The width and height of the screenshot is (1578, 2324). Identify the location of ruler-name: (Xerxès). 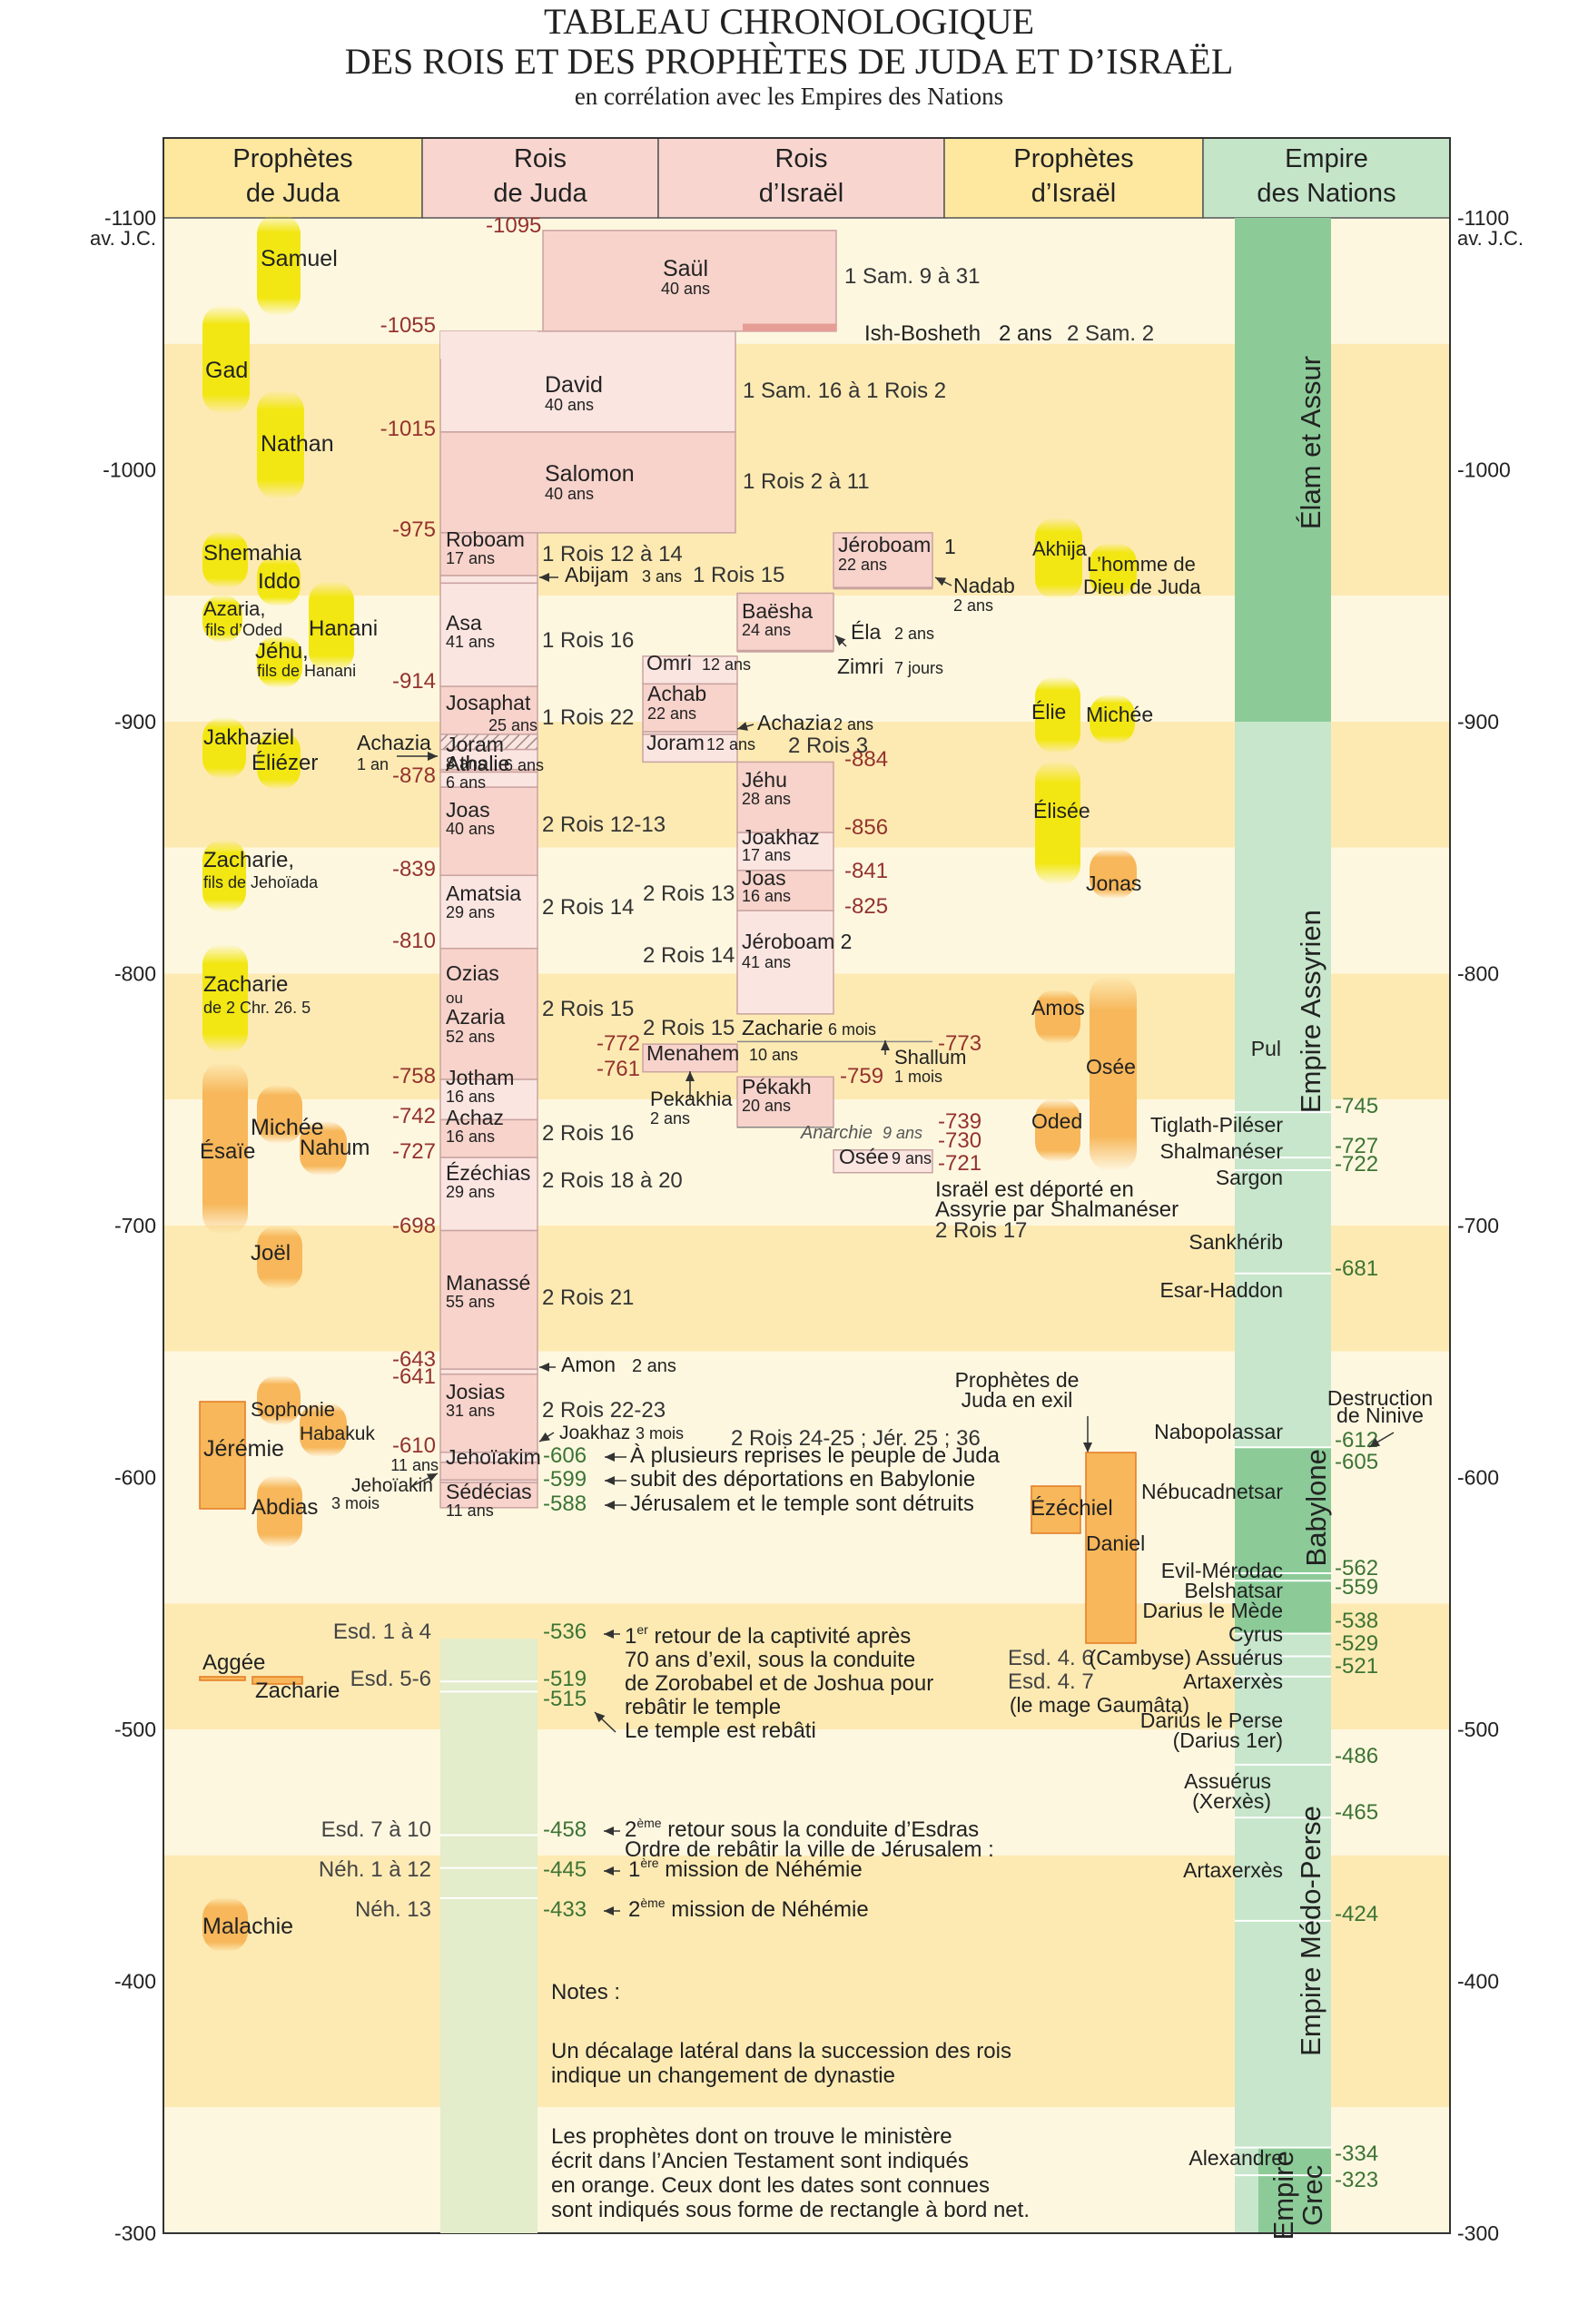
(1231, 1801).